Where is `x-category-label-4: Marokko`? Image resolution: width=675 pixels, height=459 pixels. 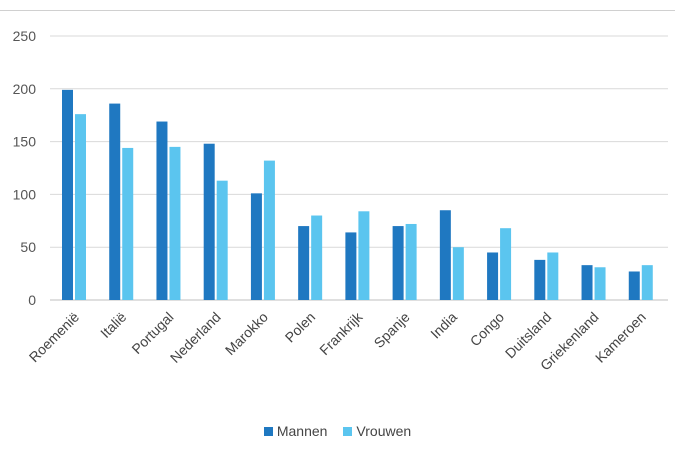
x-category-label-4: Marokko is located at coordinates (246, 333).